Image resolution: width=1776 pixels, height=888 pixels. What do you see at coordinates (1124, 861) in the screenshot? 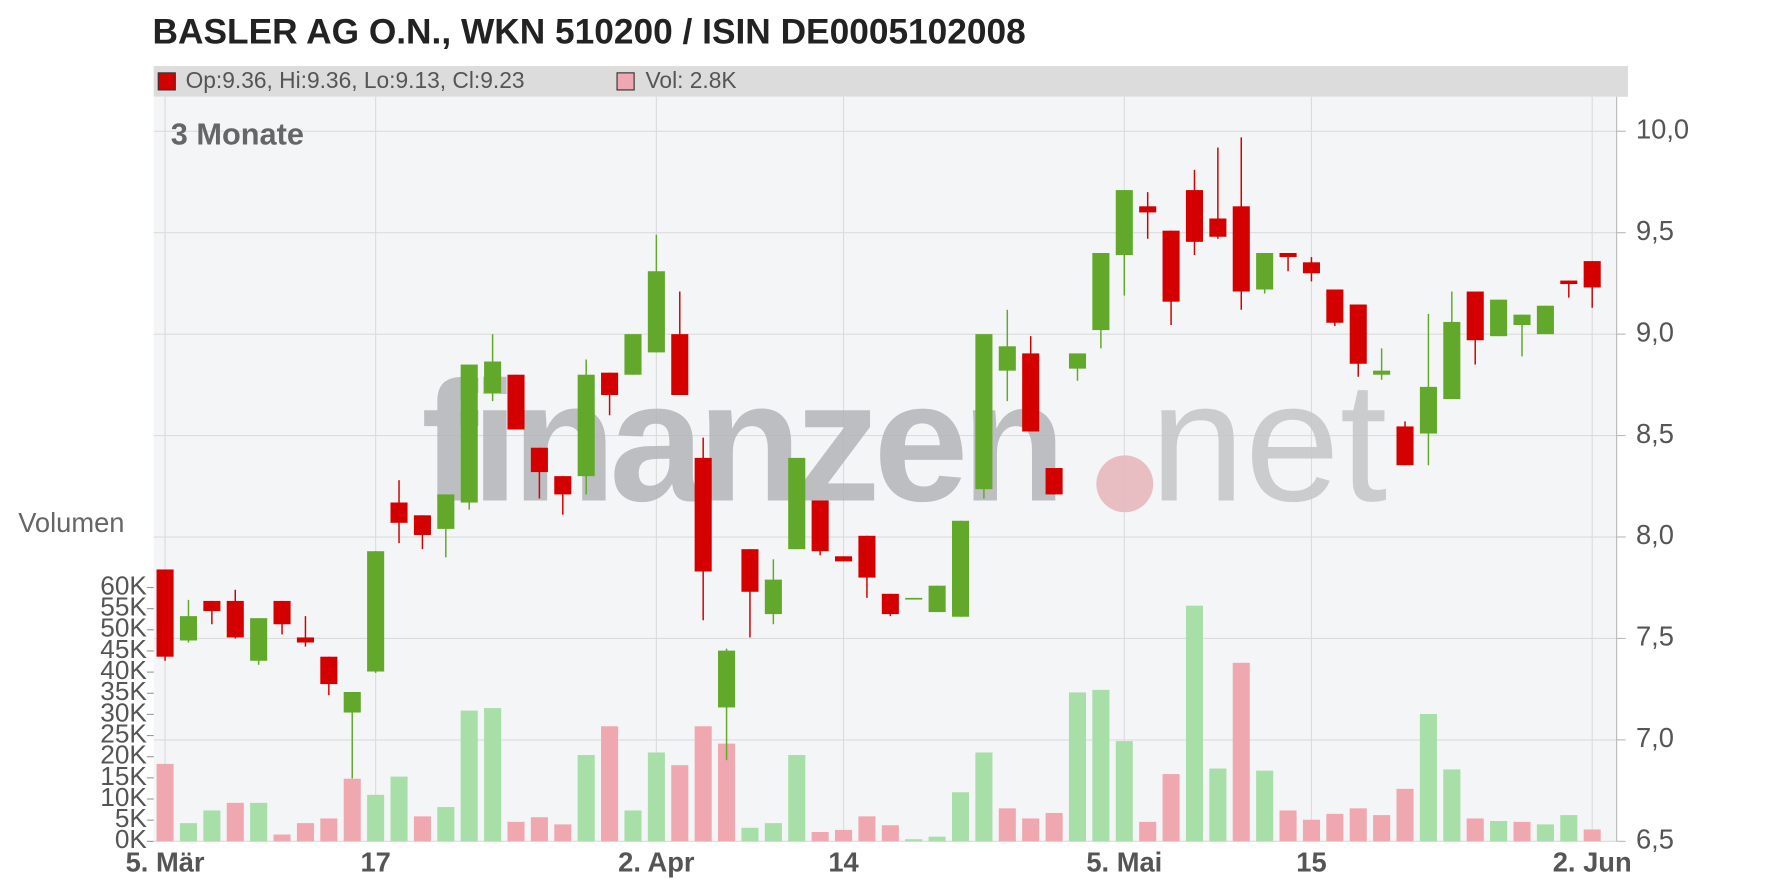
I see `x-tick-label: 5. Mai` at bounding box center [1124, 861].